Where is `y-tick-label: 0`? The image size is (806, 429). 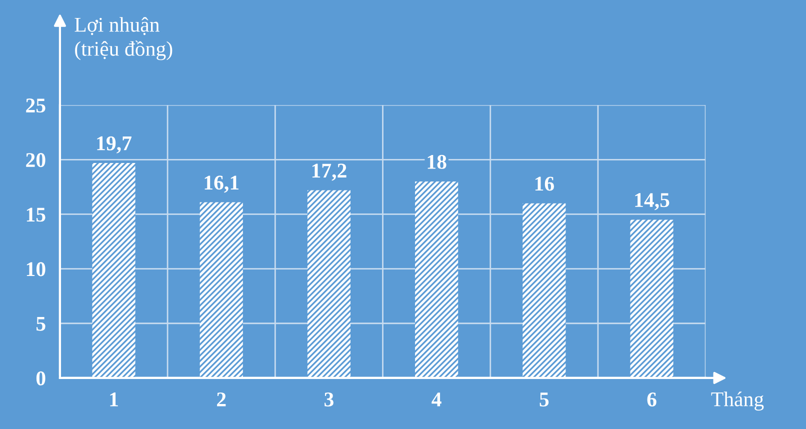 y-tick-label: 0 is located at coordinates (41, 378).